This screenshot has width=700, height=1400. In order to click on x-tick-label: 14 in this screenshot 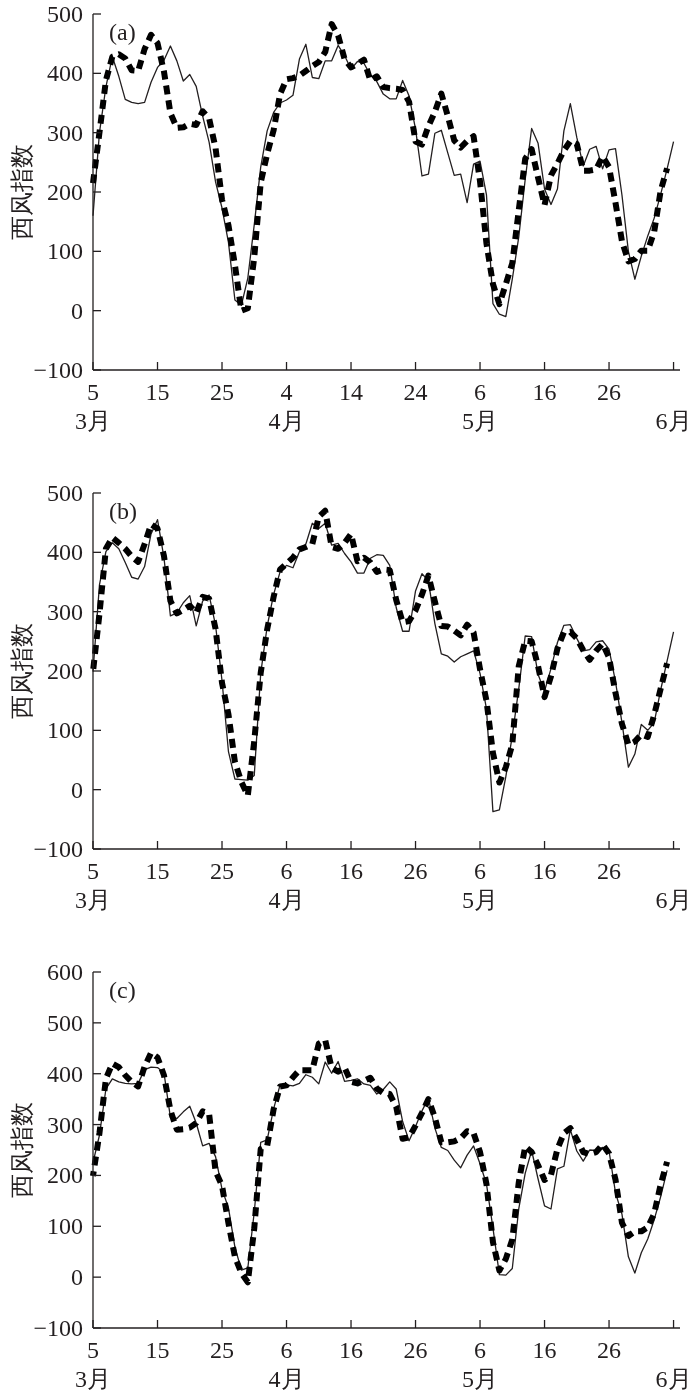, I will do `click(351, 392)`.